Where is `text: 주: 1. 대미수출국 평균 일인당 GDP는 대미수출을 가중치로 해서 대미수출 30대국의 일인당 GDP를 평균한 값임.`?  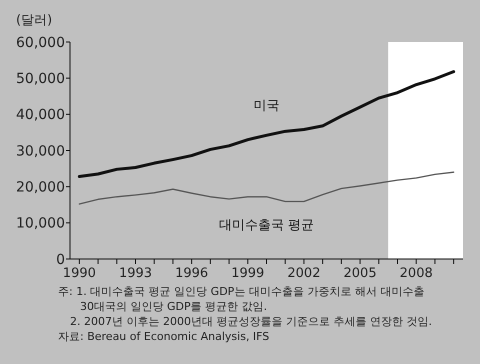 text: 주: 1. 대미수출국 평균 일인당 GDP는 대미수출을 가중치로 해서 대미수출 30대국의 일인당 GDP를 평균한 값임. is located at coordinates (241, 299).